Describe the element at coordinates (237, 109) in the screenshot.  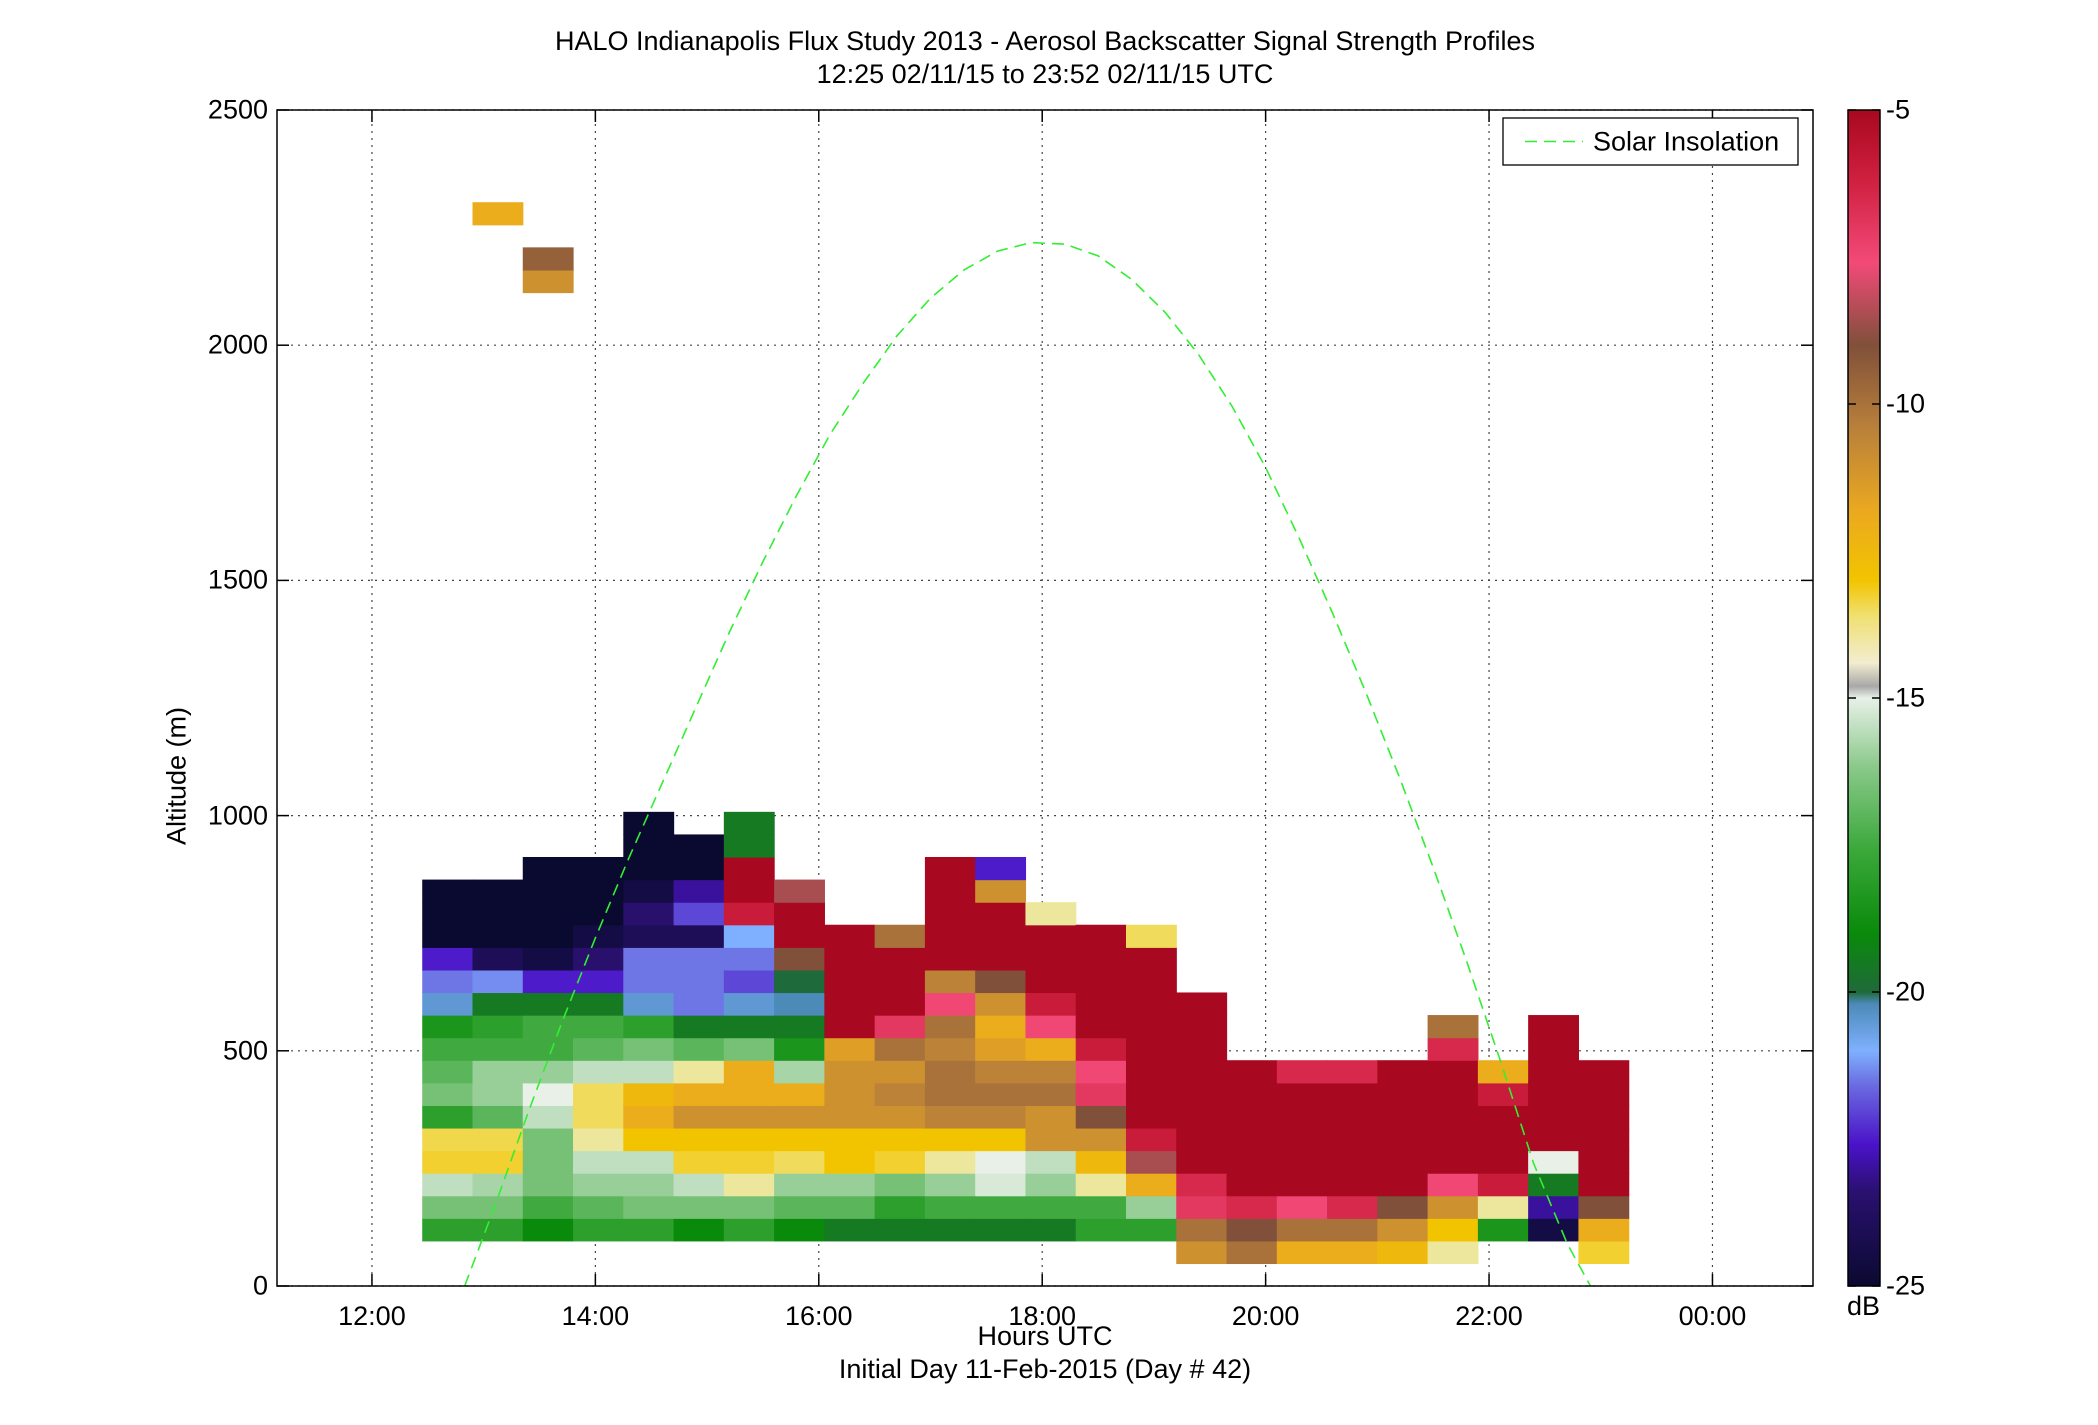
I see `y-tick-label: 2500` at that location.